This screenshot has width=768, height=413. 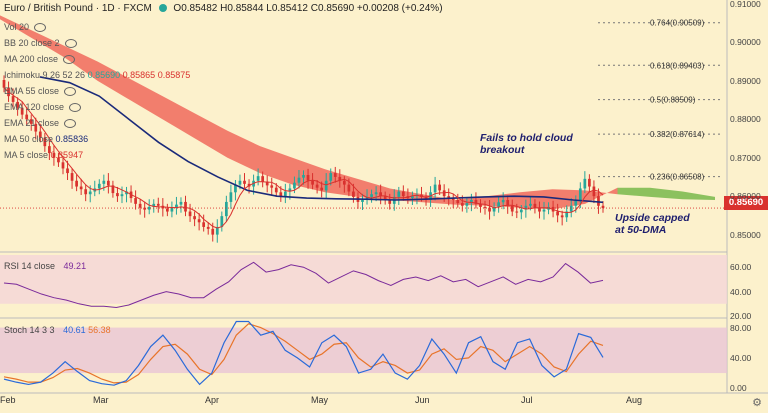 What do you see at coordinates (162, 8) in the screenshot?
I see `market-status-icon` at bounding box center [162, 8].